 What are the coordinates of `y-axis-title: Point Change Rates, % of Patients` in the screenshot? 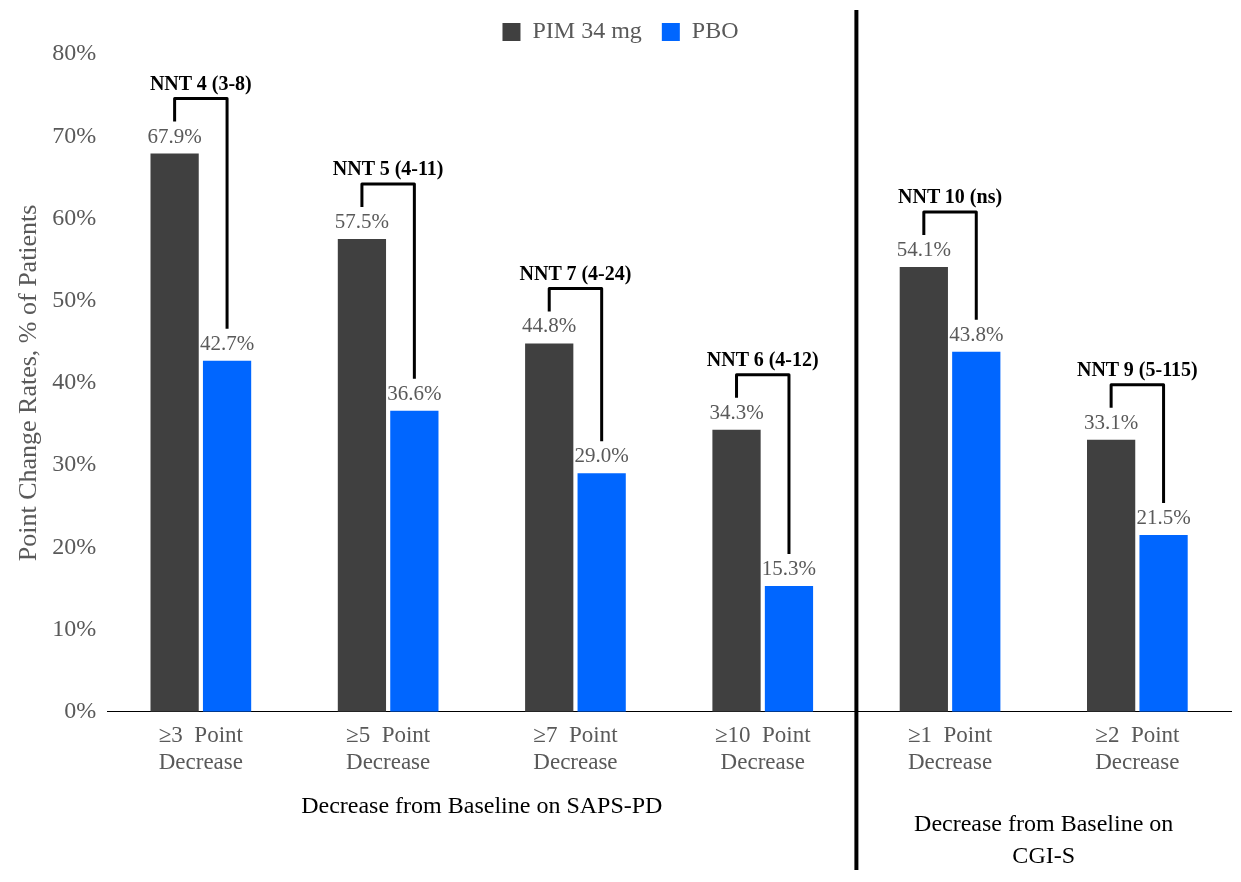 It's located at (28, 383).